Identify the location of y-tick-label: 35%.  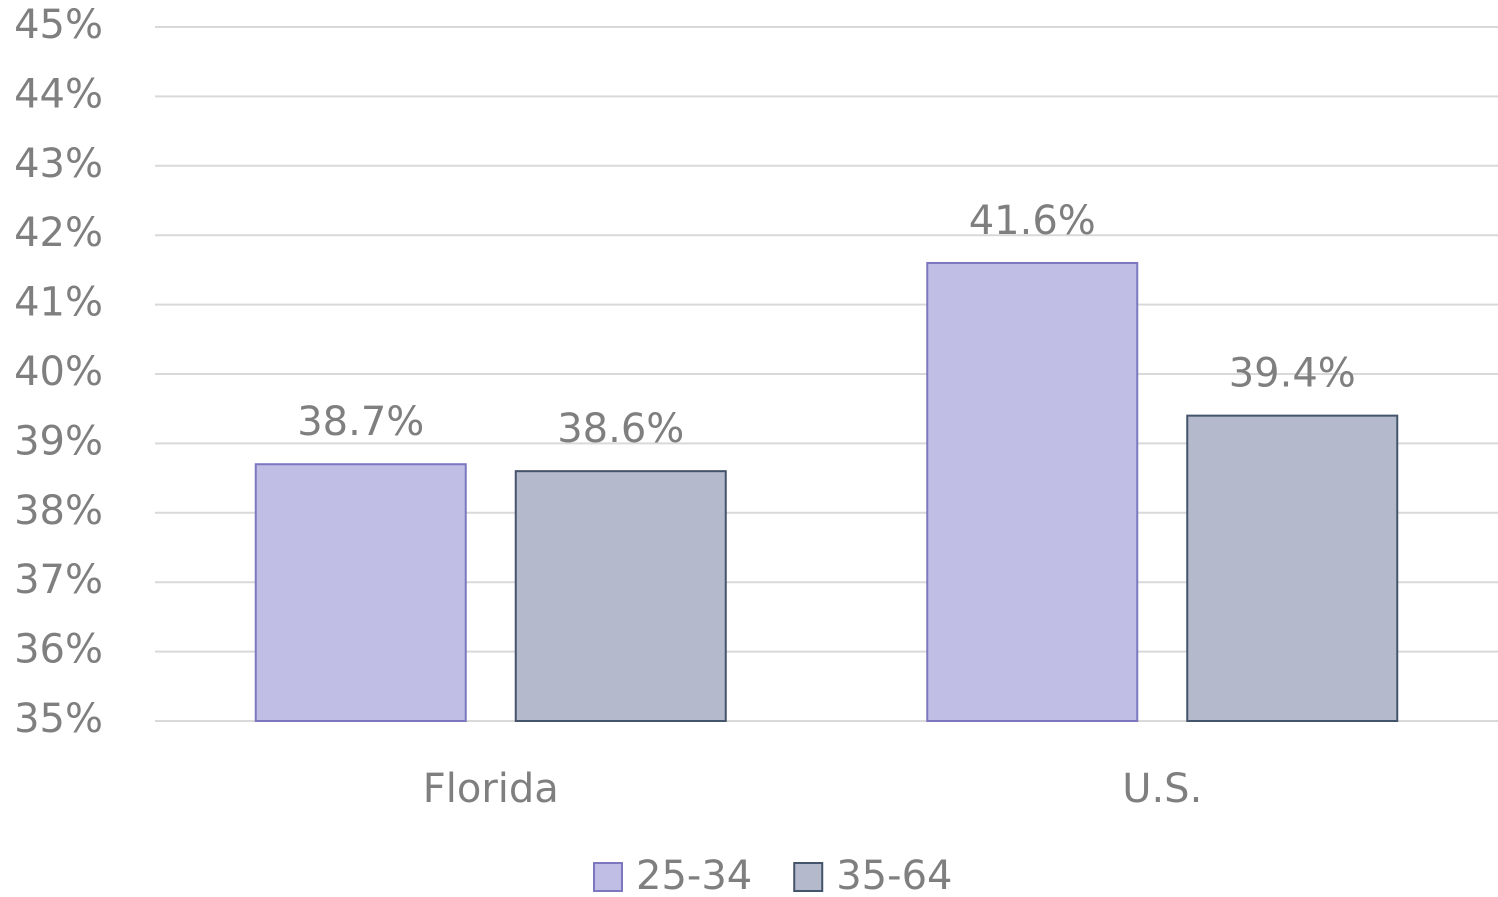
(58, 719).